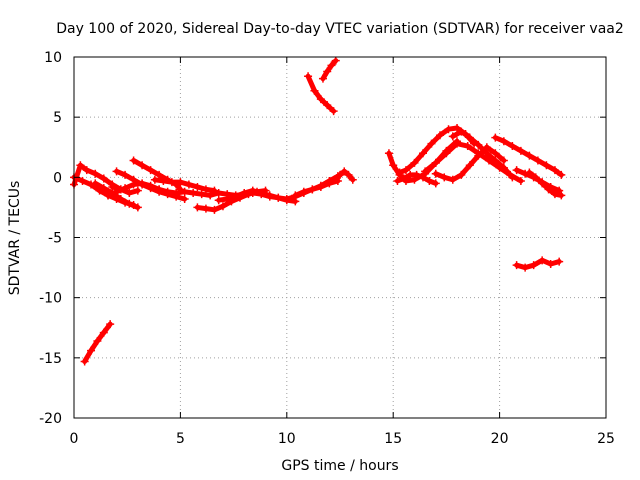 Image resolution: width=640 pixels, height=480 pixels. What do you see at coordinates (321, 94) in the screenshot?
I see `series-seg14` at bounding box center [321, 94].